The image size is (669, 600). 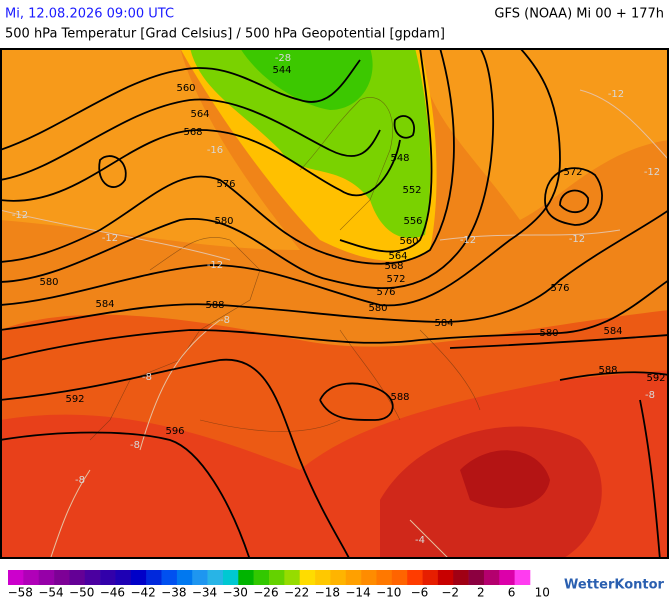 I want to click on legend-label: −2, so click(x=450, y=593).